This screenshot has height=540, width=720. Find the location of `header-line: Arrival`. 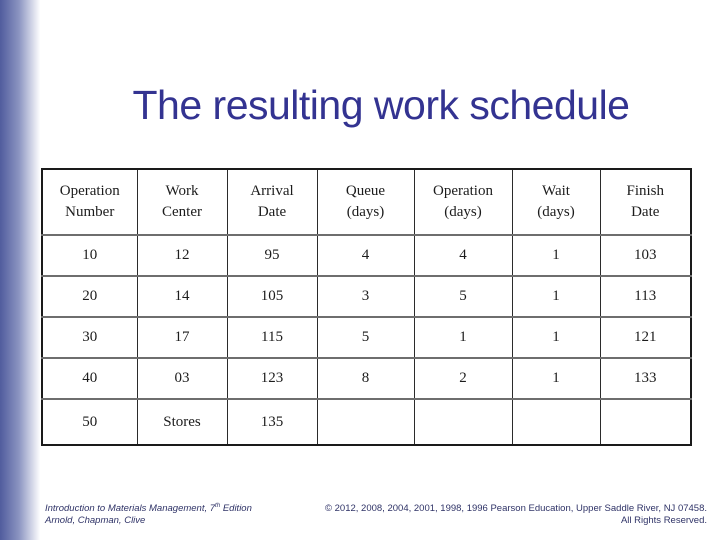

header-line: Arrival is located at coordinates (272, 191).